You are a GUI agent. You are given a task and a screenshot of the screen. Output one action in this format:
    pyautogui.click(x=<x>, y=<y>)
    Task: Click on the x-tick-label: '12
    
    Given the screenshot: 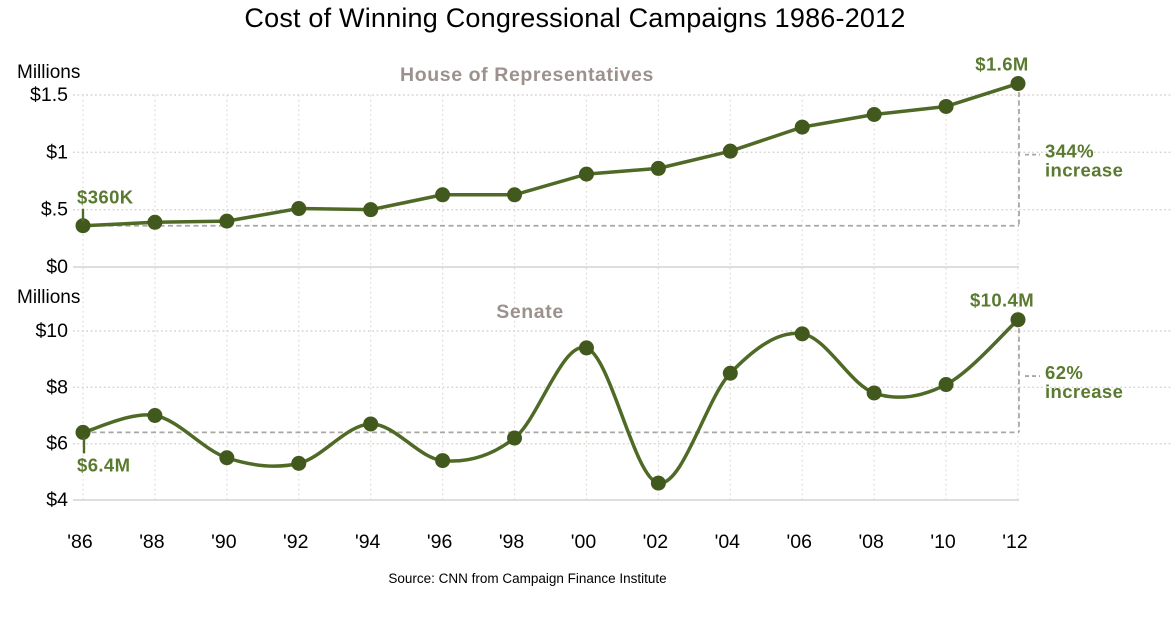 What is the action you would take?
    pyautogui.click(x=1014, y=542)
    